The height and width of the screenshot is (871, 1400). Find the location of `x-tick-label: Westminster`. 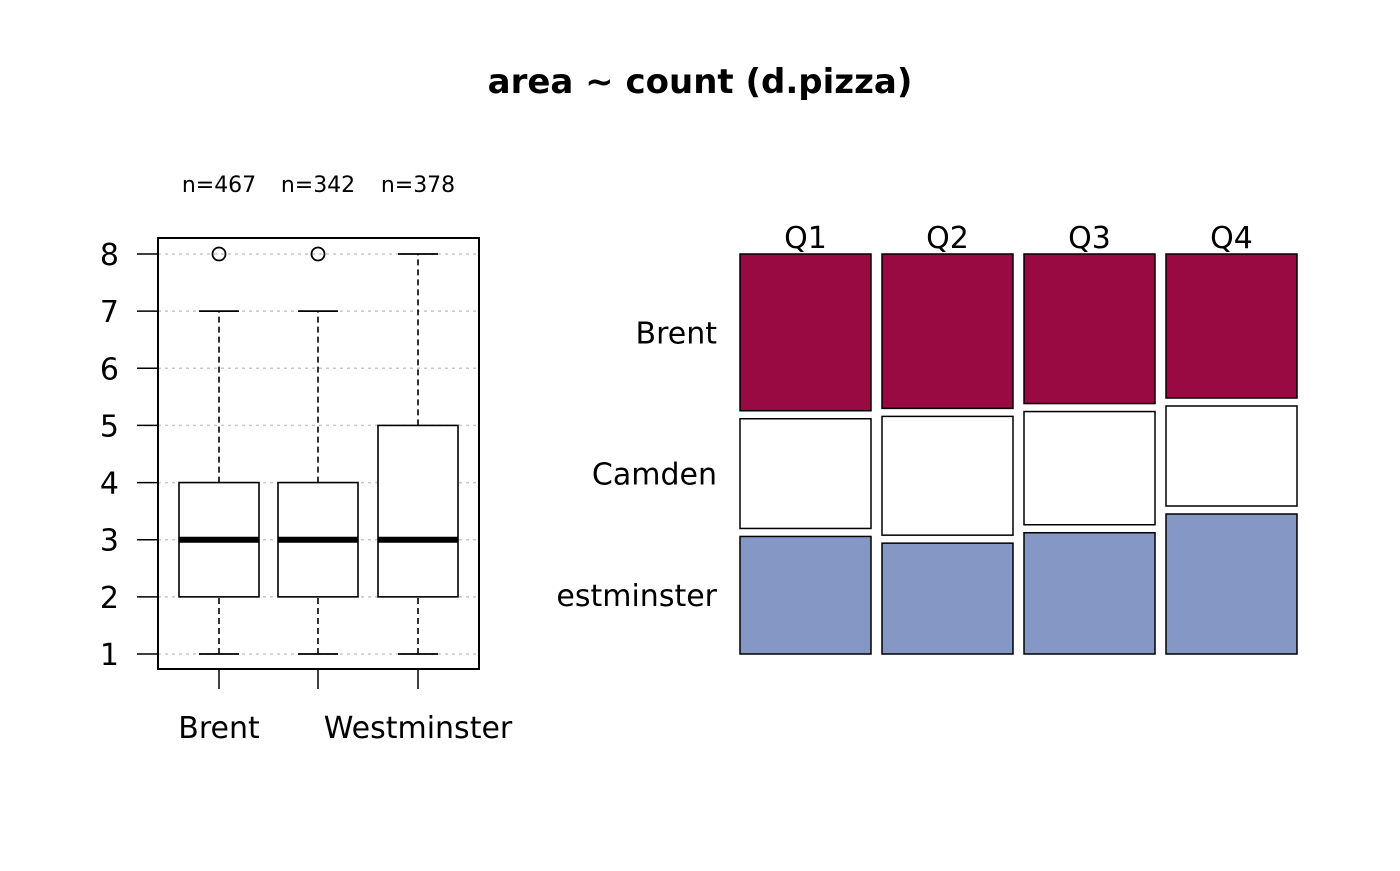

x-tick-label: Westminster is located at coordinates (418, 728).